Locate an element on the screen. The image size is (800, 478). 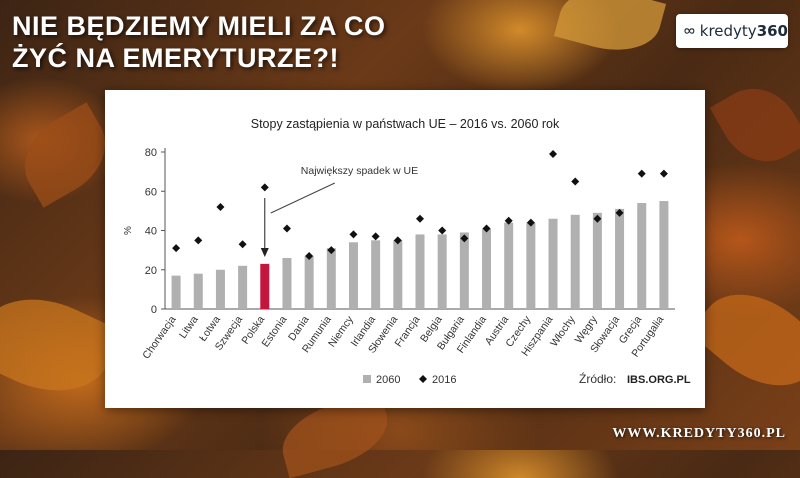
legend-swatch-2016 is located at coordinates (423, 379).